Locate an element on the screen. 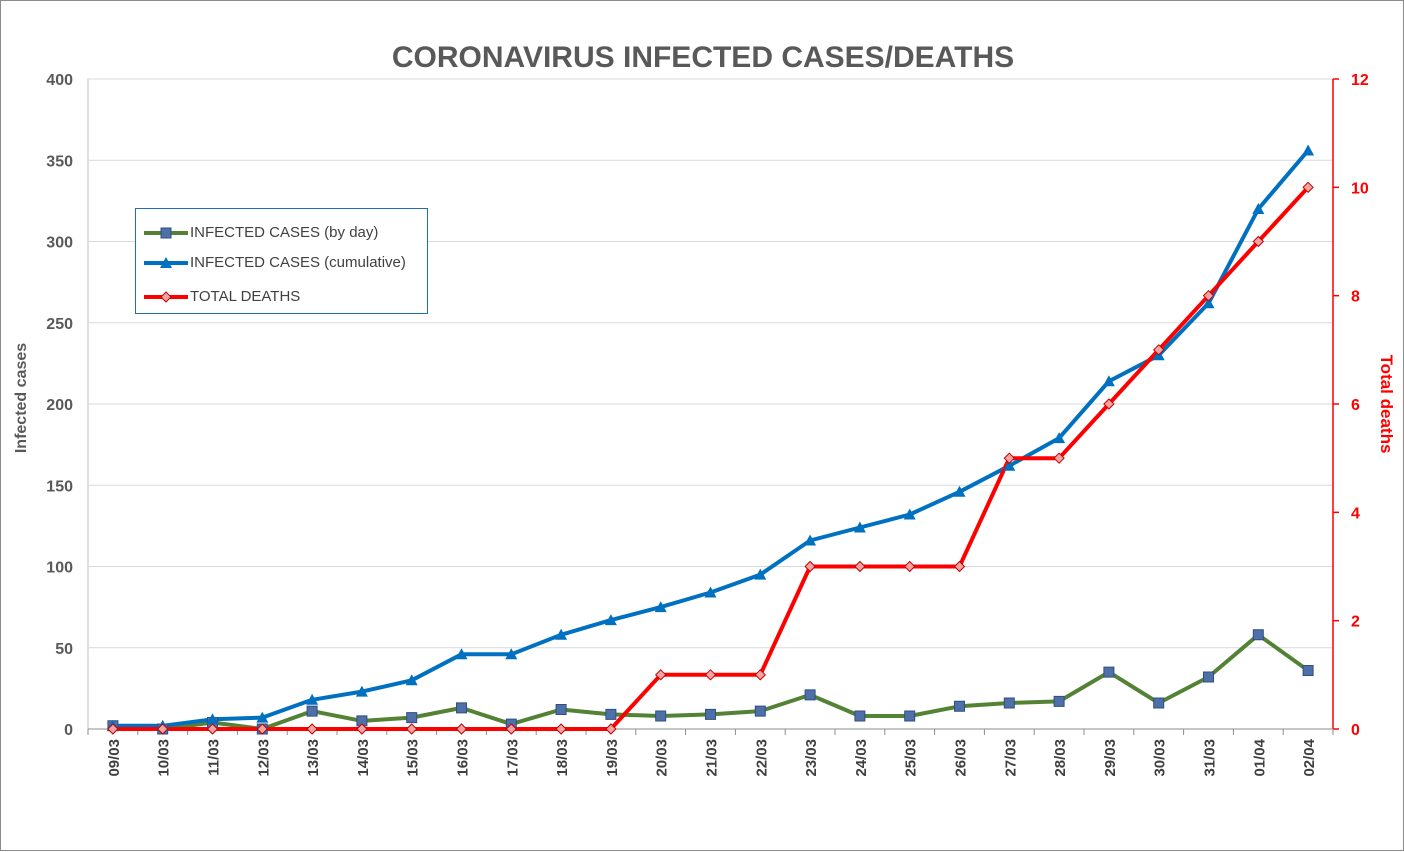 The width and height of the screenshot is (1404, 852). y-tick-label-left: 0 is located at coordinates (68, 730).